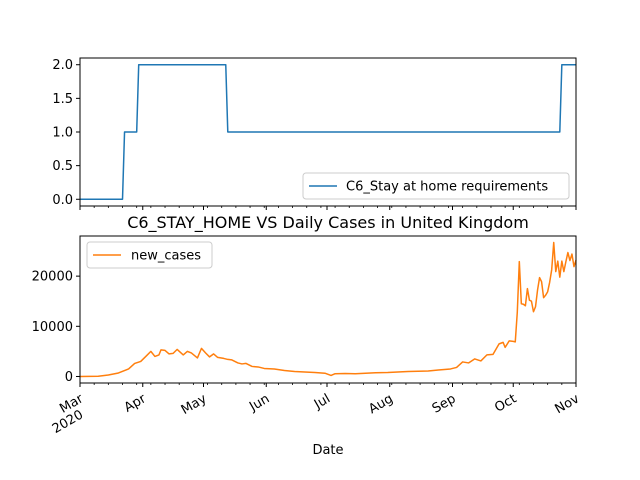 The width and height of the screenshot is (640, 480). Describe the element at coordinates (62, 200) in the screenshot. I see `y-tick-label: 0.0` at that location.